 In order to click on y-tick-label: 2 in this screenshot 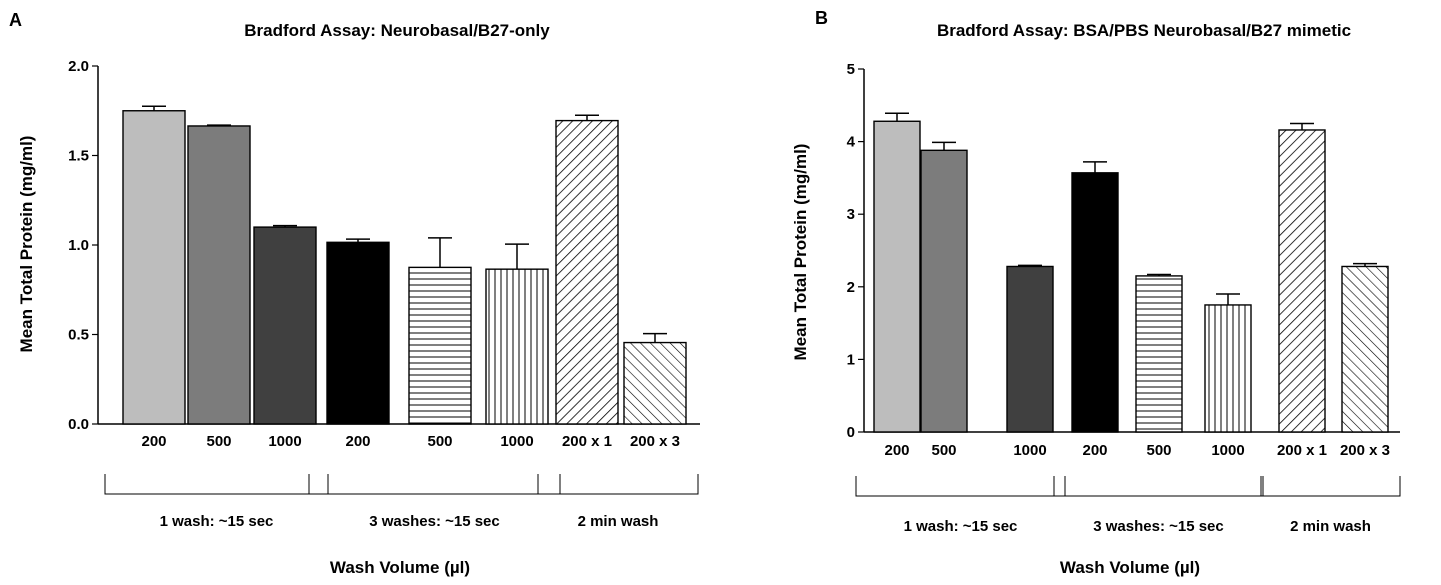, I will do `click(851, 287)`.